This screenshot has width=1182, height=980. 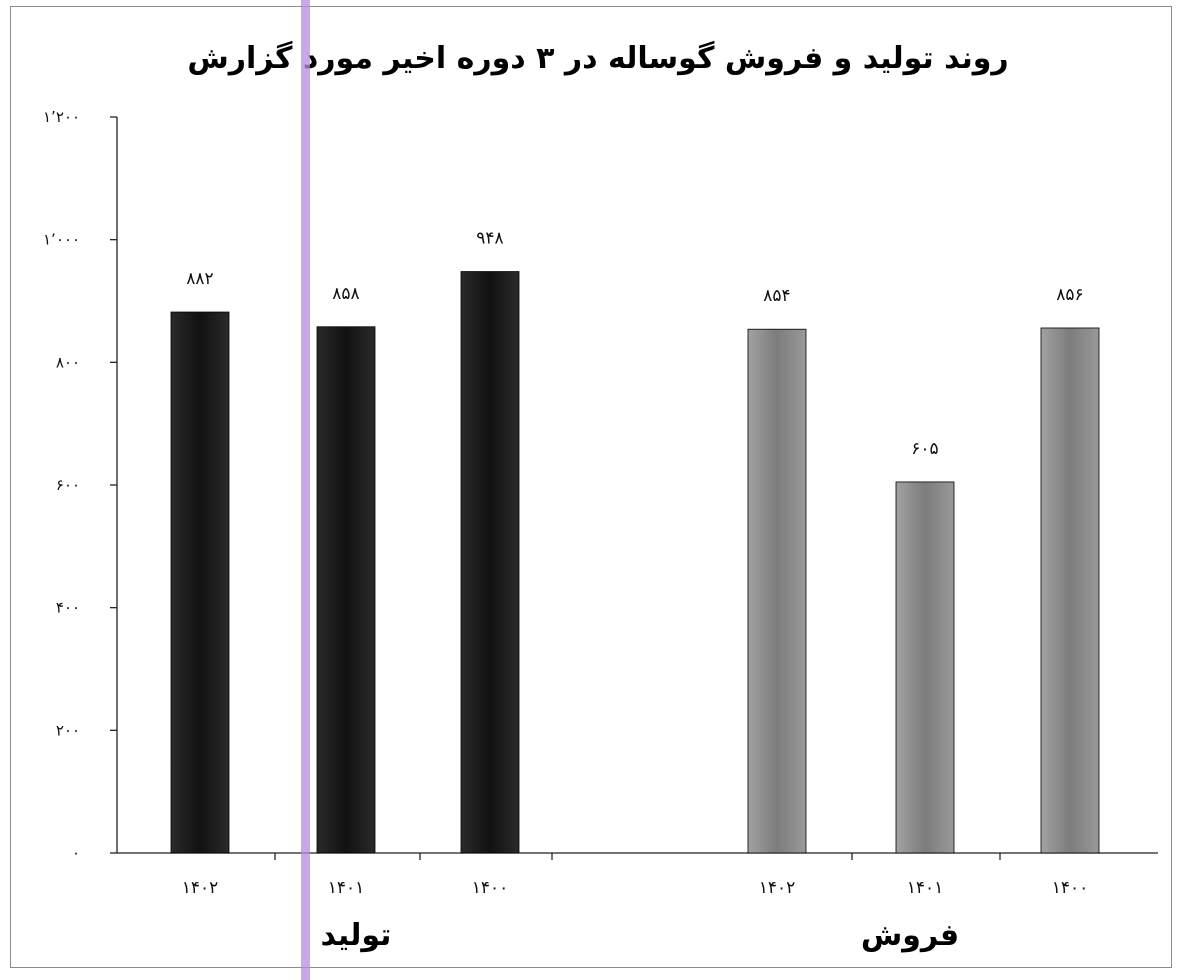 What do you see at coordinates (68, 730) in the screenshot?
I see `y-tick-label: ۲۰۰` at bounding box center [68, 730].